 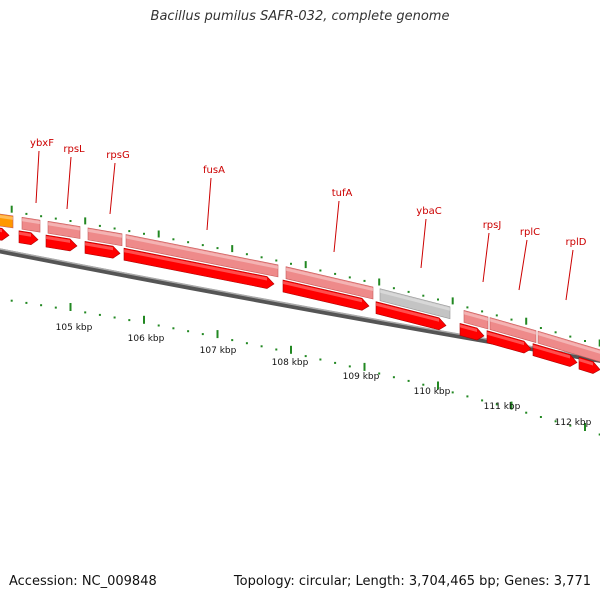 What do you see at coordinates (117, 155) in the screenshot?
I see `gene-label-rpsG: rpsG` at bounding box center [117, 155].